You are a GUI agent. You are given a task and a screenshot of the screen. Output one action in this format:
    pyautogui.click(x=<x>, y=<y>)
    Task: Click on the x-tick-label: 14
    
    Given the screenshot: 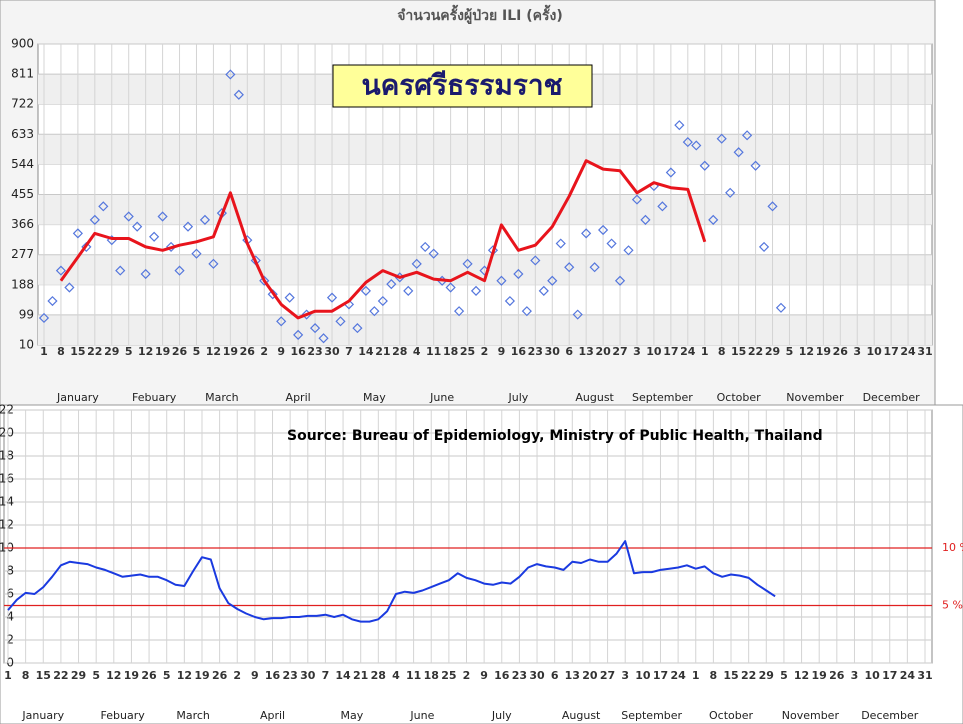 What is the action you would take?
    pyautogui.click(x=366, y=351)
    